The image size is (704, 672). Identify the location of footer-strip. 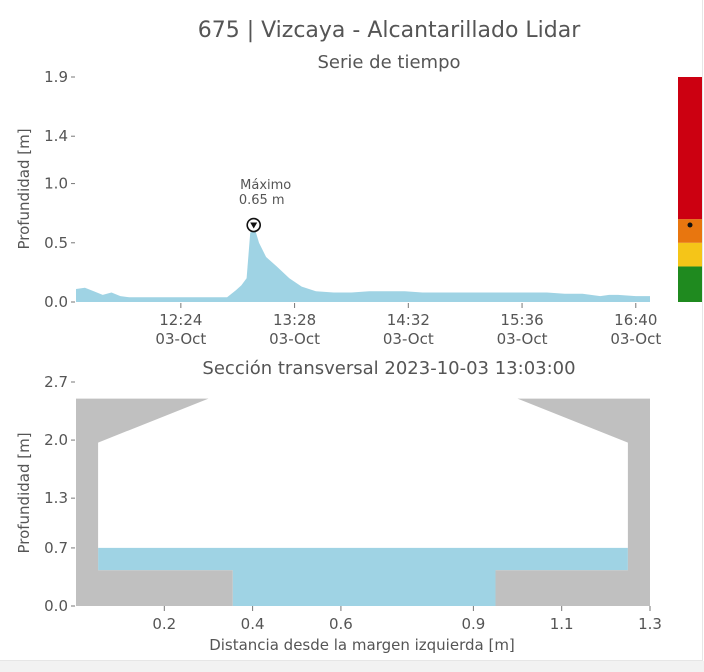
(352, 666).